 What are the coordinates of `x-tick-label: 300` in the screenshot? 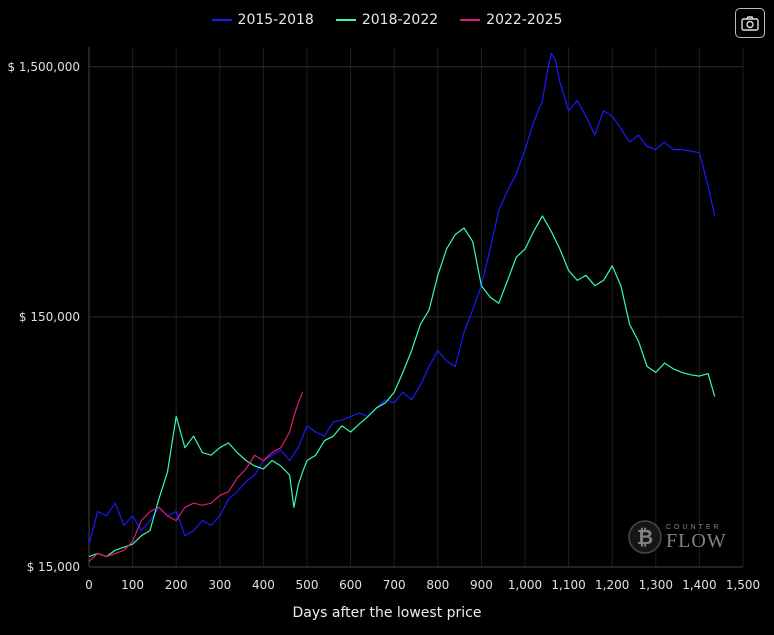 It's located at (219, 585).